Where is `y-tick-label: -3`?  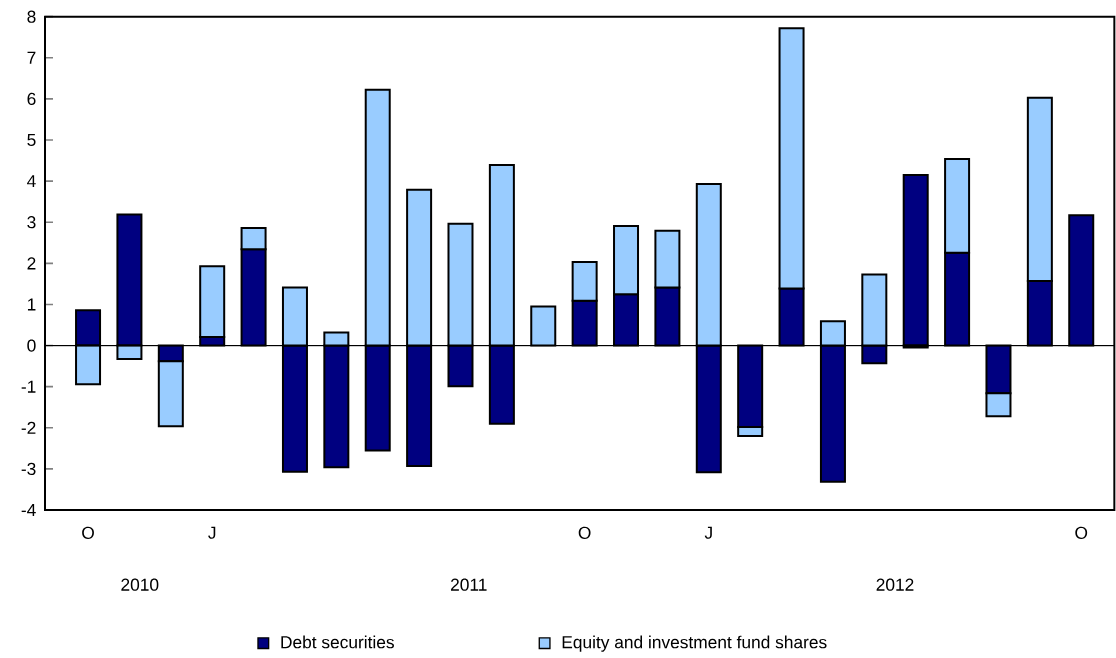 y-tick-label: -3 is located at coordinates (28, 469).